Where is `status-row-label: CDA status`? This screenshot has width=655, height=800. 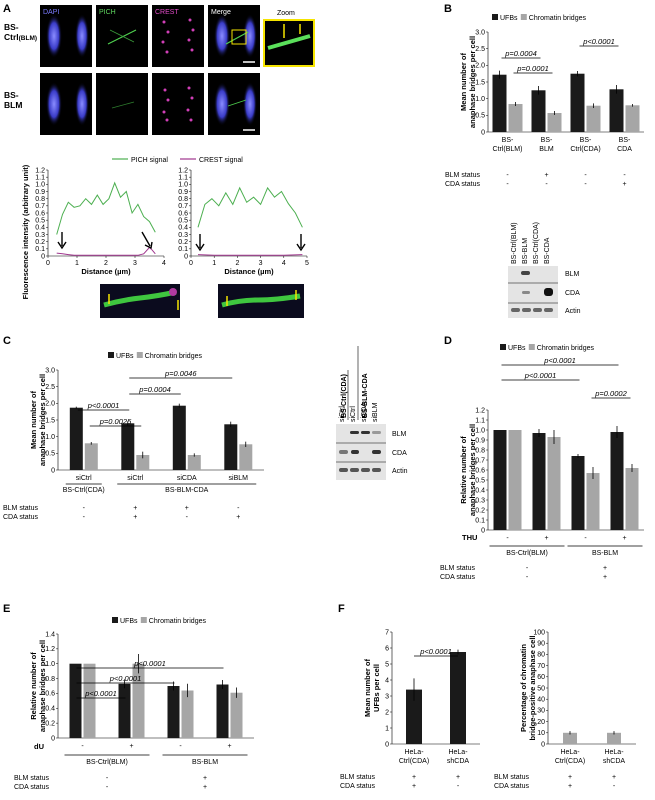 status-row-label: CDA status is located at coordinates (512, 786).